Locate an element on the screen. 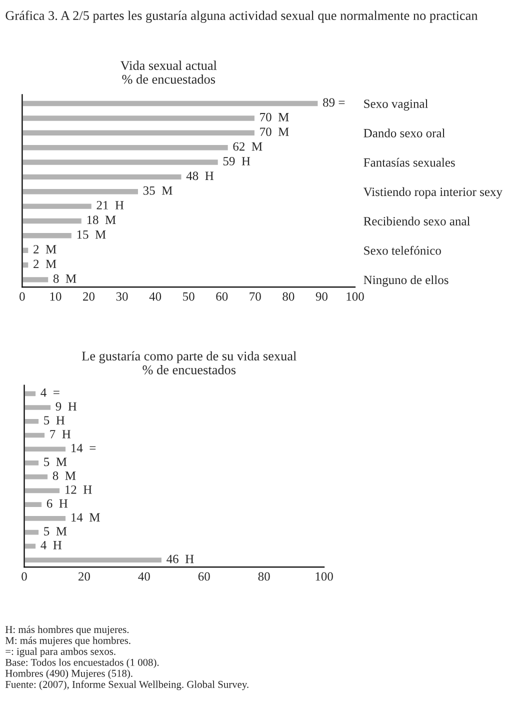  x-tick-label: 70 is located at coordinates (255, 296).